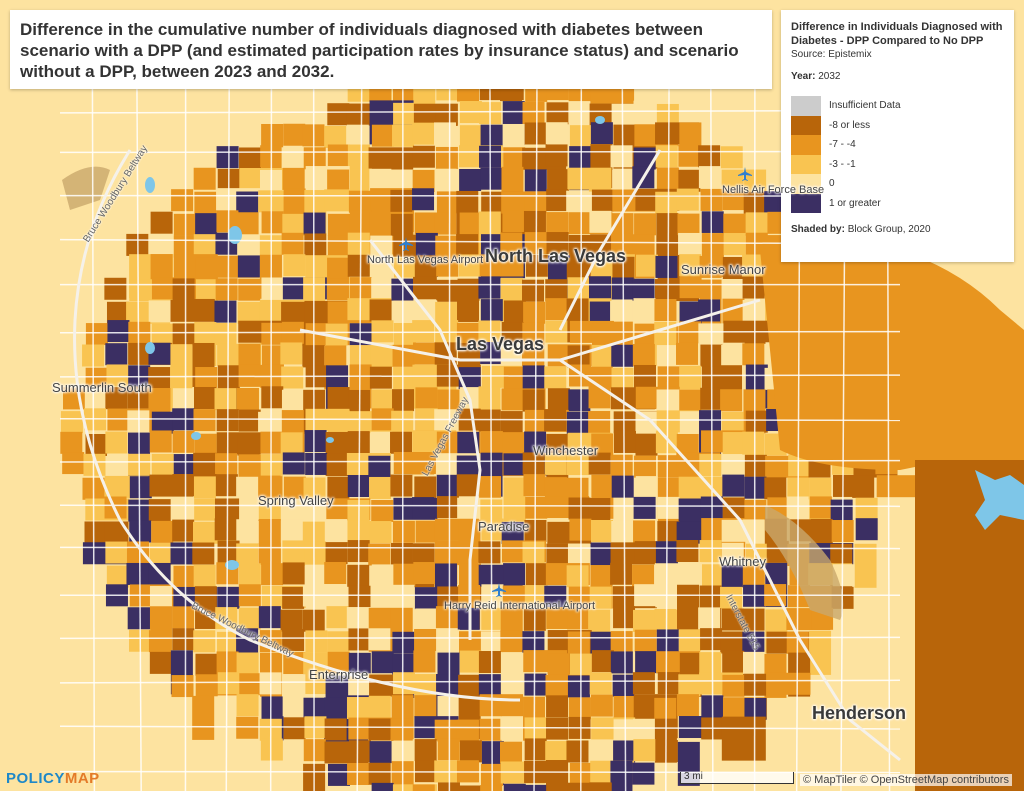 The image size is (1024, 791). Describe the element at coordinates (906, 780) in the screenshot. I see `map-attribution: © MapTiler © OpenStreetMap contributors` at that location.